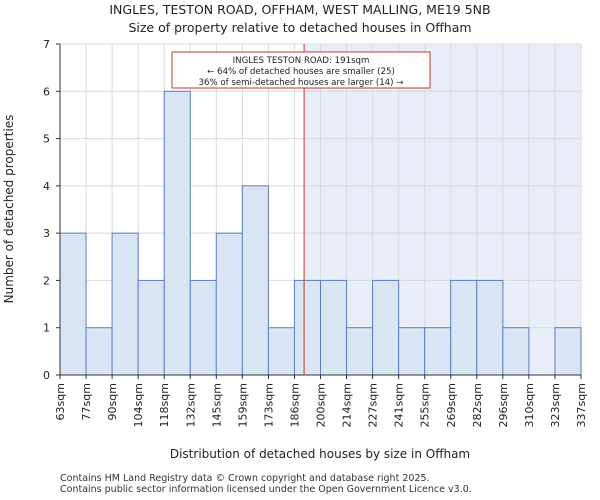  Describe the element at coordinates (216, 405) in the screenshot. I see `x-tick-label: 145sqm` at that location.